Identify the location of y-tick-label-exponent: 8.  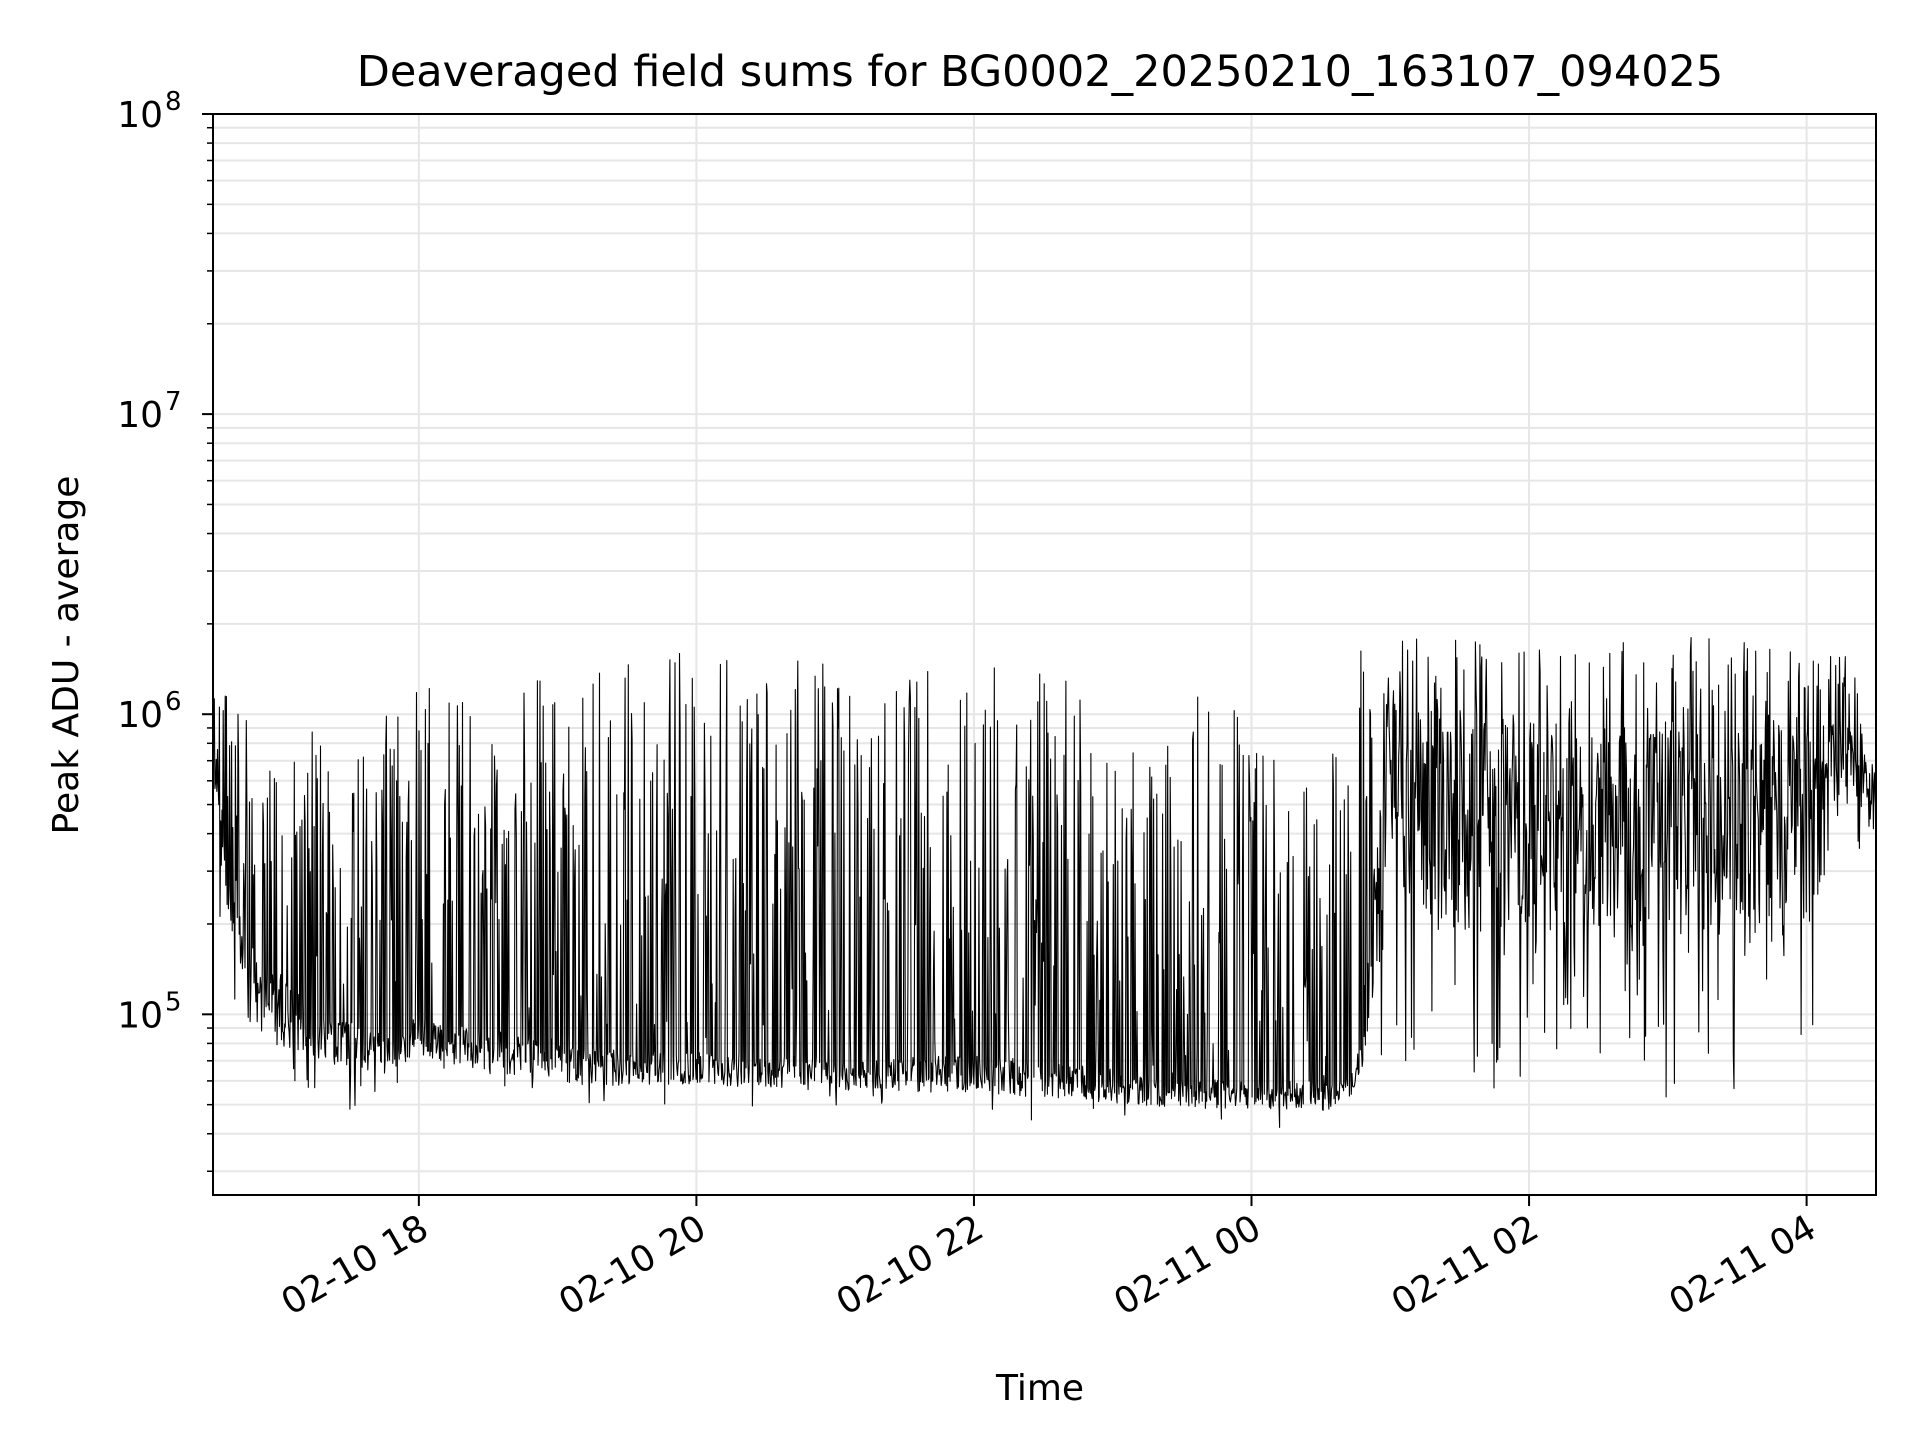
(173, 102).